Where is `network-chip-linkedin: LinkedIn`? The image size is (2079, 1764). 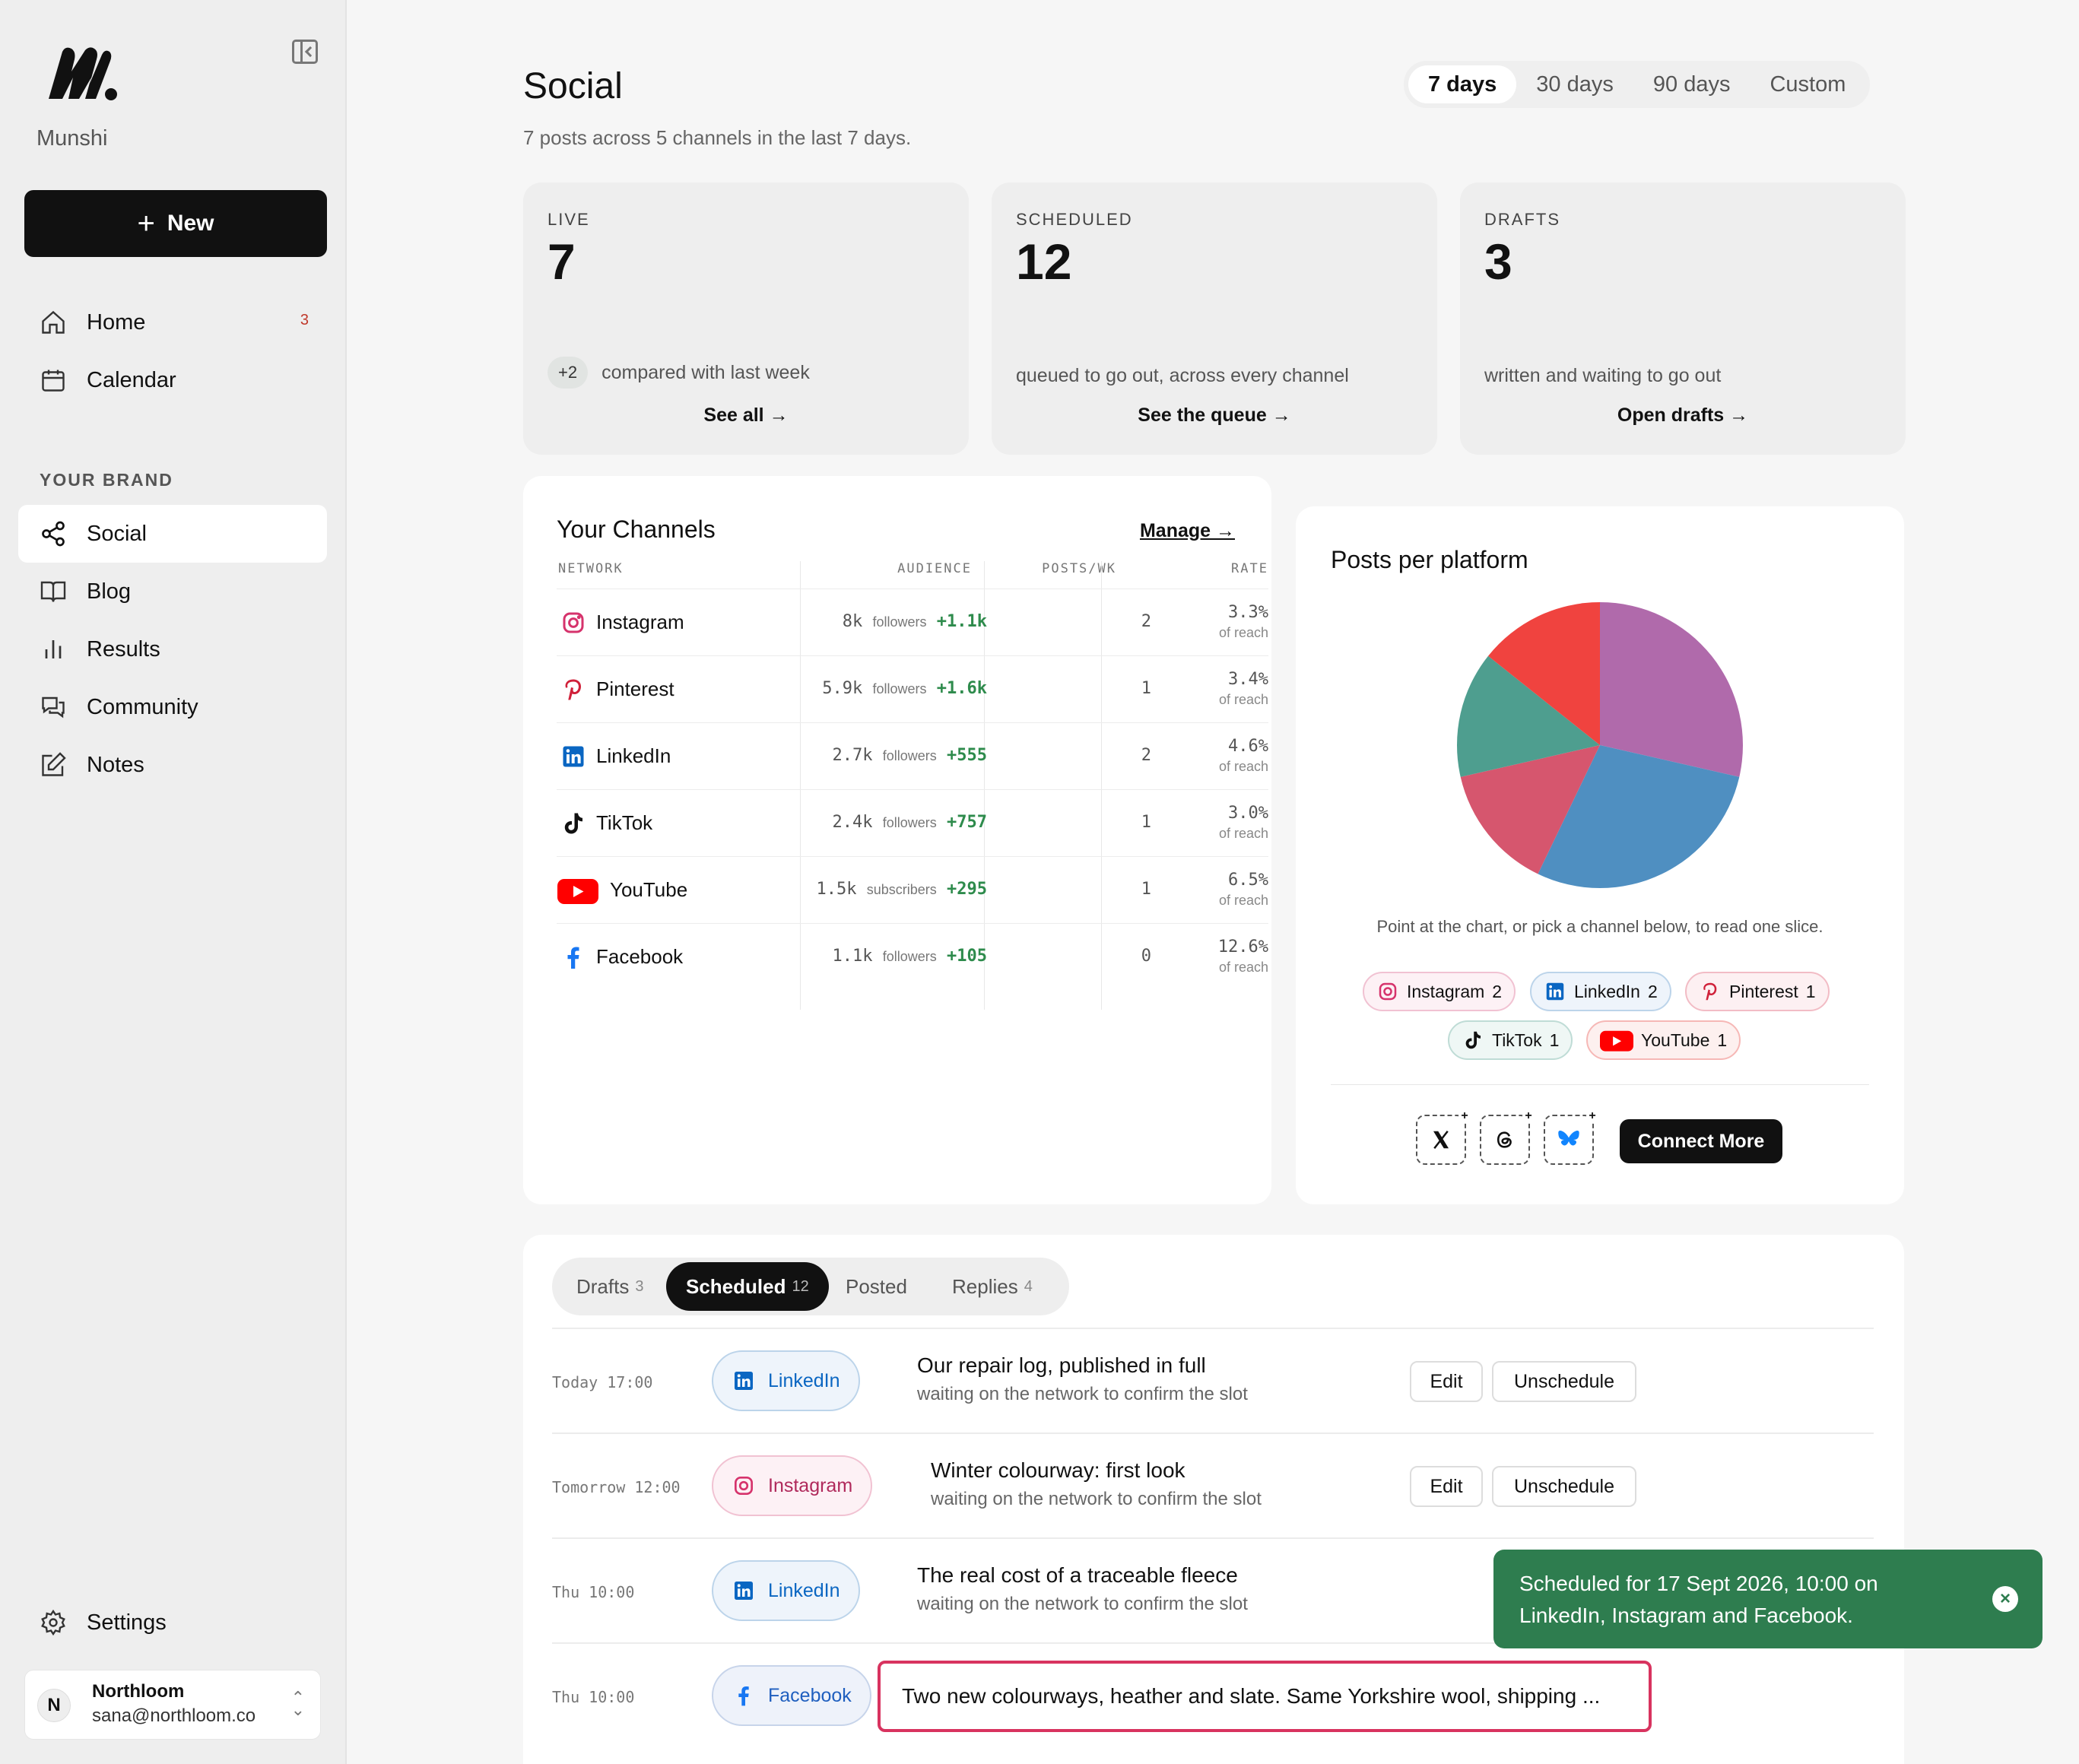 network-chip-linkedin: LinkedIn is located at coordinates (786, 1590).